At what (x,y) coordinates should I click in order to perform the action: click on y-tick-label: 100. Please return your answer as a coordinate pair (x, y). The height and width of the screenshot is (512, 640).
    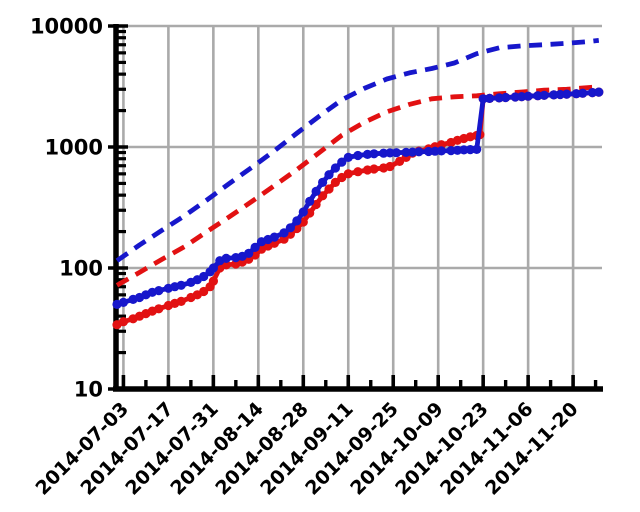
    Looking at the image, I should click on (81, 269).